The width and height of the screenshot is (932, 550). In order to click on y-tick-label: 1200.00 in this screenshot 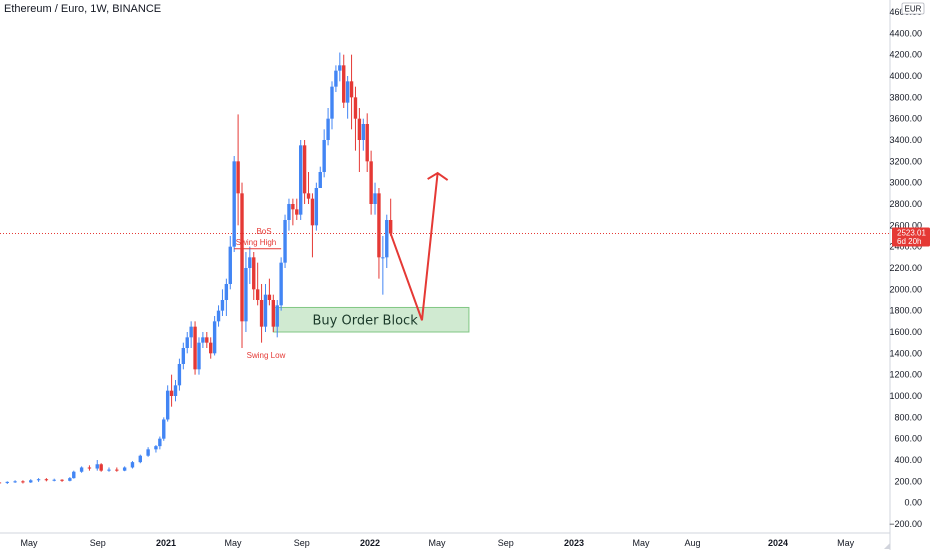, I will do `click(905, 375)`.